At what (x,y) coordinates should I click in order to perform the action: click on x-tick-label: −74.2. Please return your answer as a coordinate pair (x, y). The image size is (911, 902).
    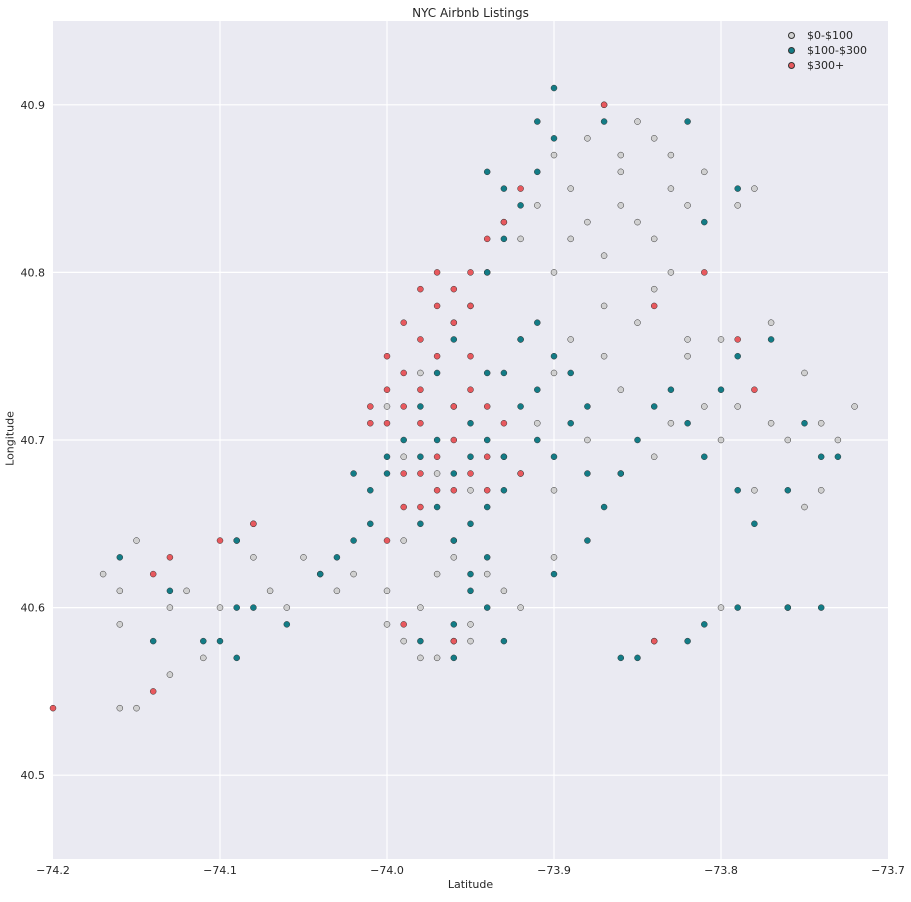
    Looking at the image, I should click on (53, 870).